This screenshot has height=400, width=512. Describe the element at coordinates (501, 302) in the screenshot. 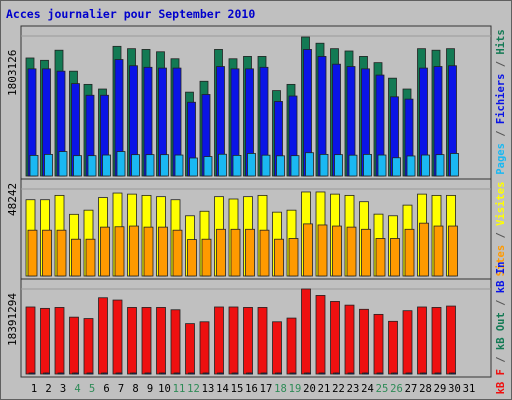

I see `panel-kb-legend-part-3: /` at that location.